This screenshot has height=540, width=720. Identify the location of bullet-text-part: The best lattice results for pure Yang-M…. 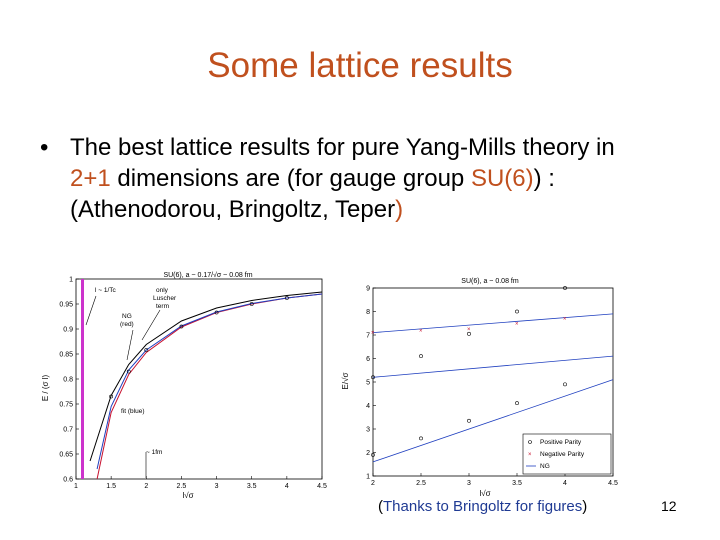
(342, 147).